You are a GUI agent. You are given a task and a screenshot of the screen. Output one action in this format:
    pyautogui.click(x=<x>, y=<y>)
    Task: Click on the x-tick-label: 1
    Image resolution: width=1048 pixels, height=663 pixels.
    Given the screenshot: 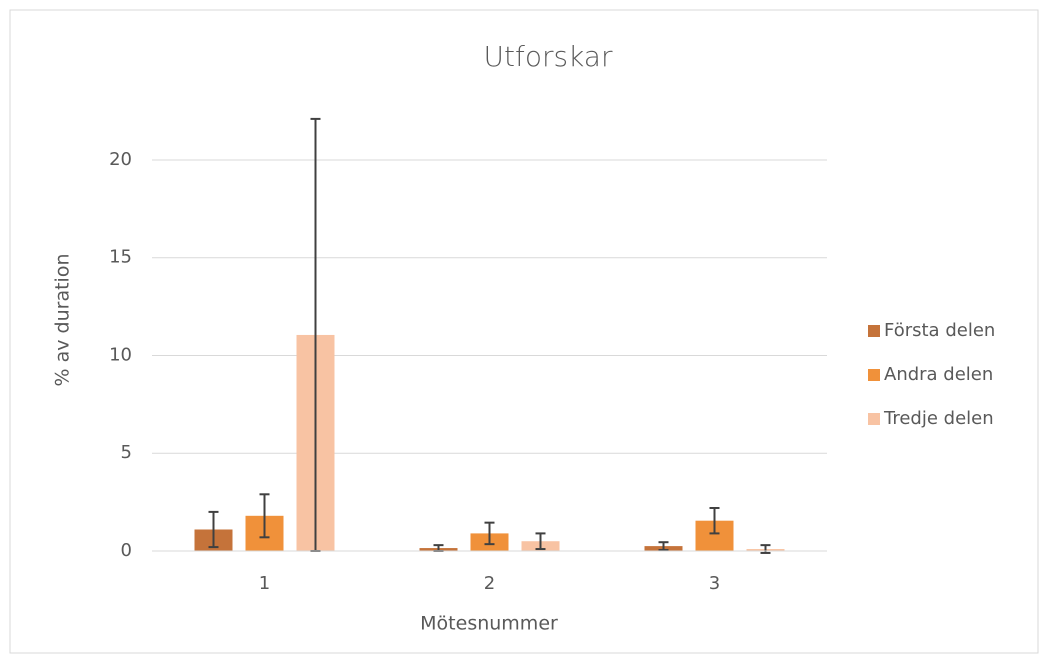 What is the action you would take?
    pyautogui.click(x=264, y=583)
    